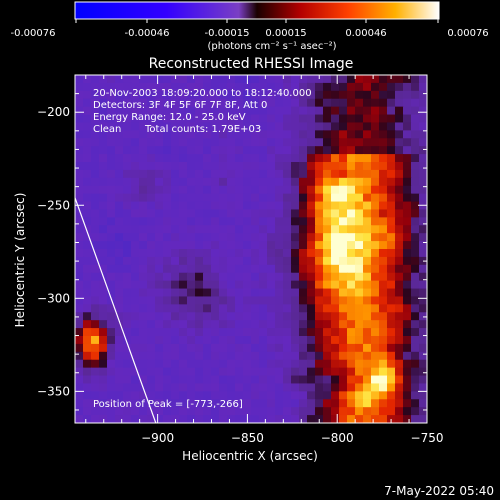 This screenshot has height=500, width=500. Describe the element at coordinates (53, 391) in the screenshot. I see `y-tick-label: −350` at that location.